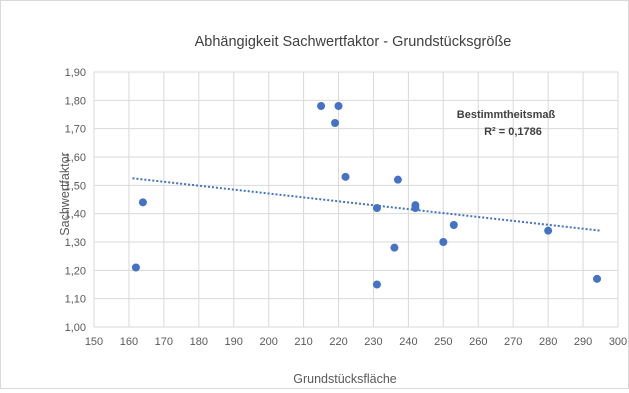 Image resolution: width=629 pixels, height=393 pixels. What do you see at coordinates (506, 115) in the screenshot?
I see `annotation-title: Bestimmtheitsmaß` at bounding box center [506, 115].